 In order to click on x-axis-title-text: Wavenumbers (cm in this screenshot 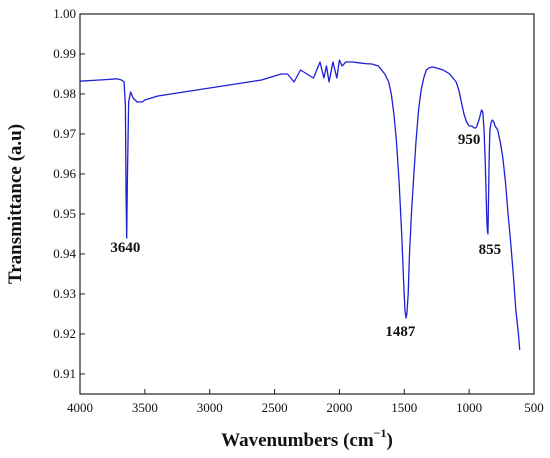, I will do `click(297, 440)`.